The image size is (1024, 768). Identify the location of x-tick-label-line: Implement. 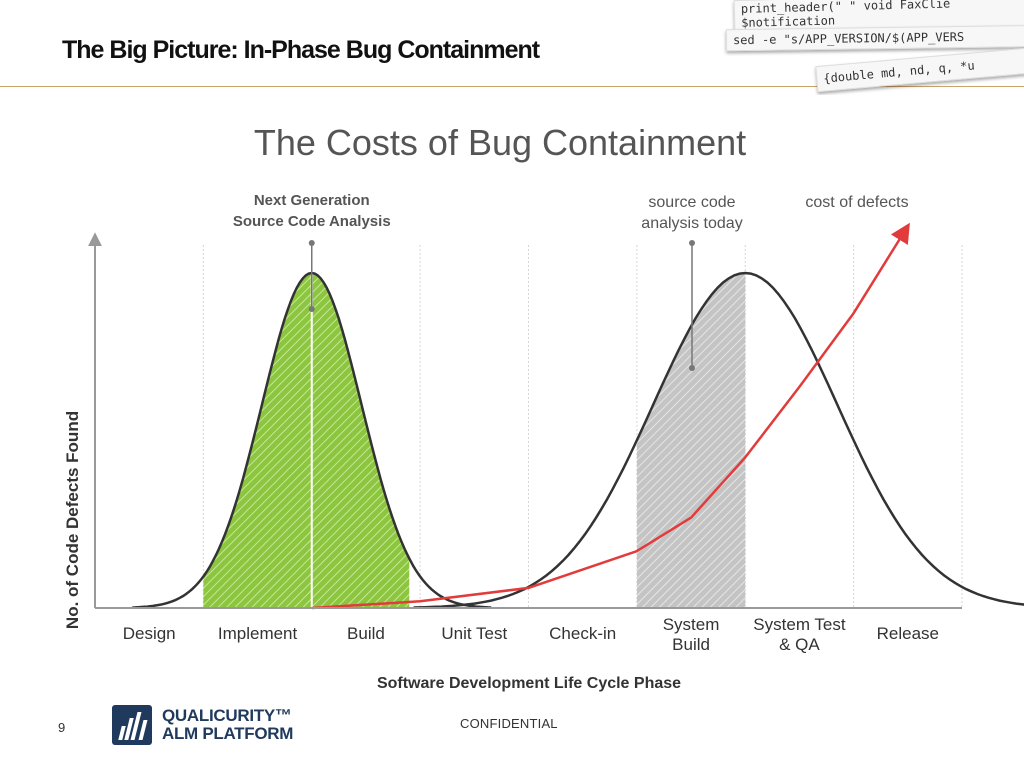
(258, 633).